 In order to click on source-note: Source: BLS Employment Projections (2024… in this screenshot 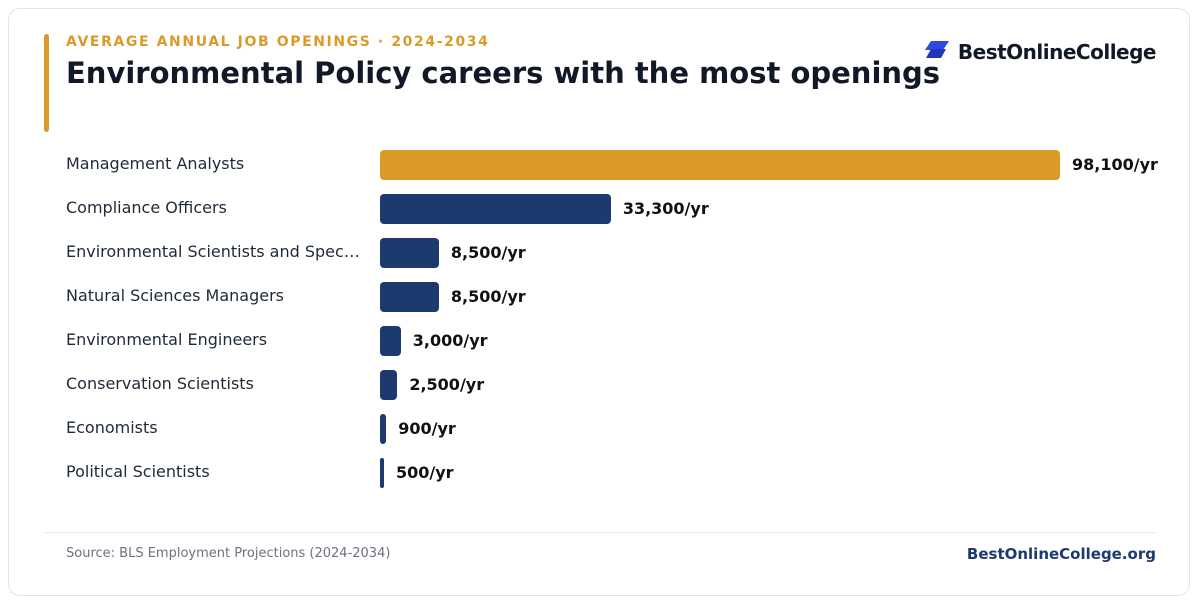, I will do `click(228, 553)`.